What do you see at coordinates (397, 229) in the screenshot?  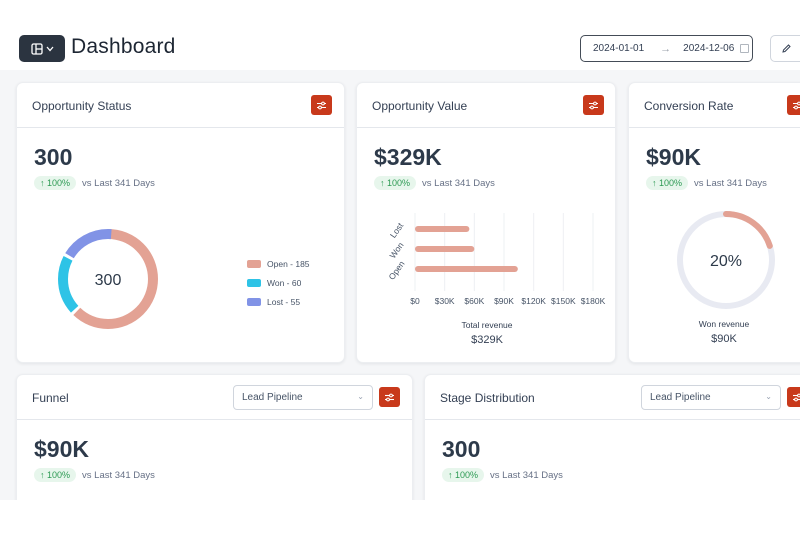 I see `y-category-label: Lost` at bounding box center [397, 229].